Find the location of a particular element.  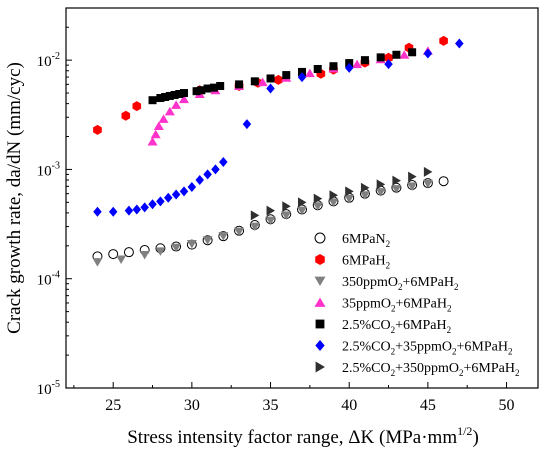

legend-label: 2.5%CO2+35ppmO2+6MPaH2 is located at coordinates (427, 348).